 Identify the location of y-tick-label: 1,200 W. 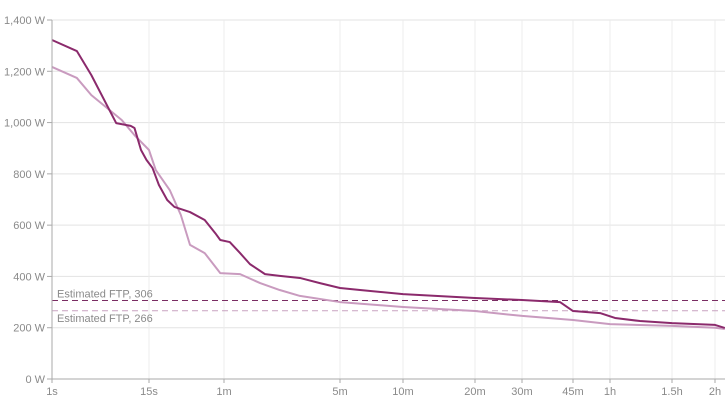
(25, 72).